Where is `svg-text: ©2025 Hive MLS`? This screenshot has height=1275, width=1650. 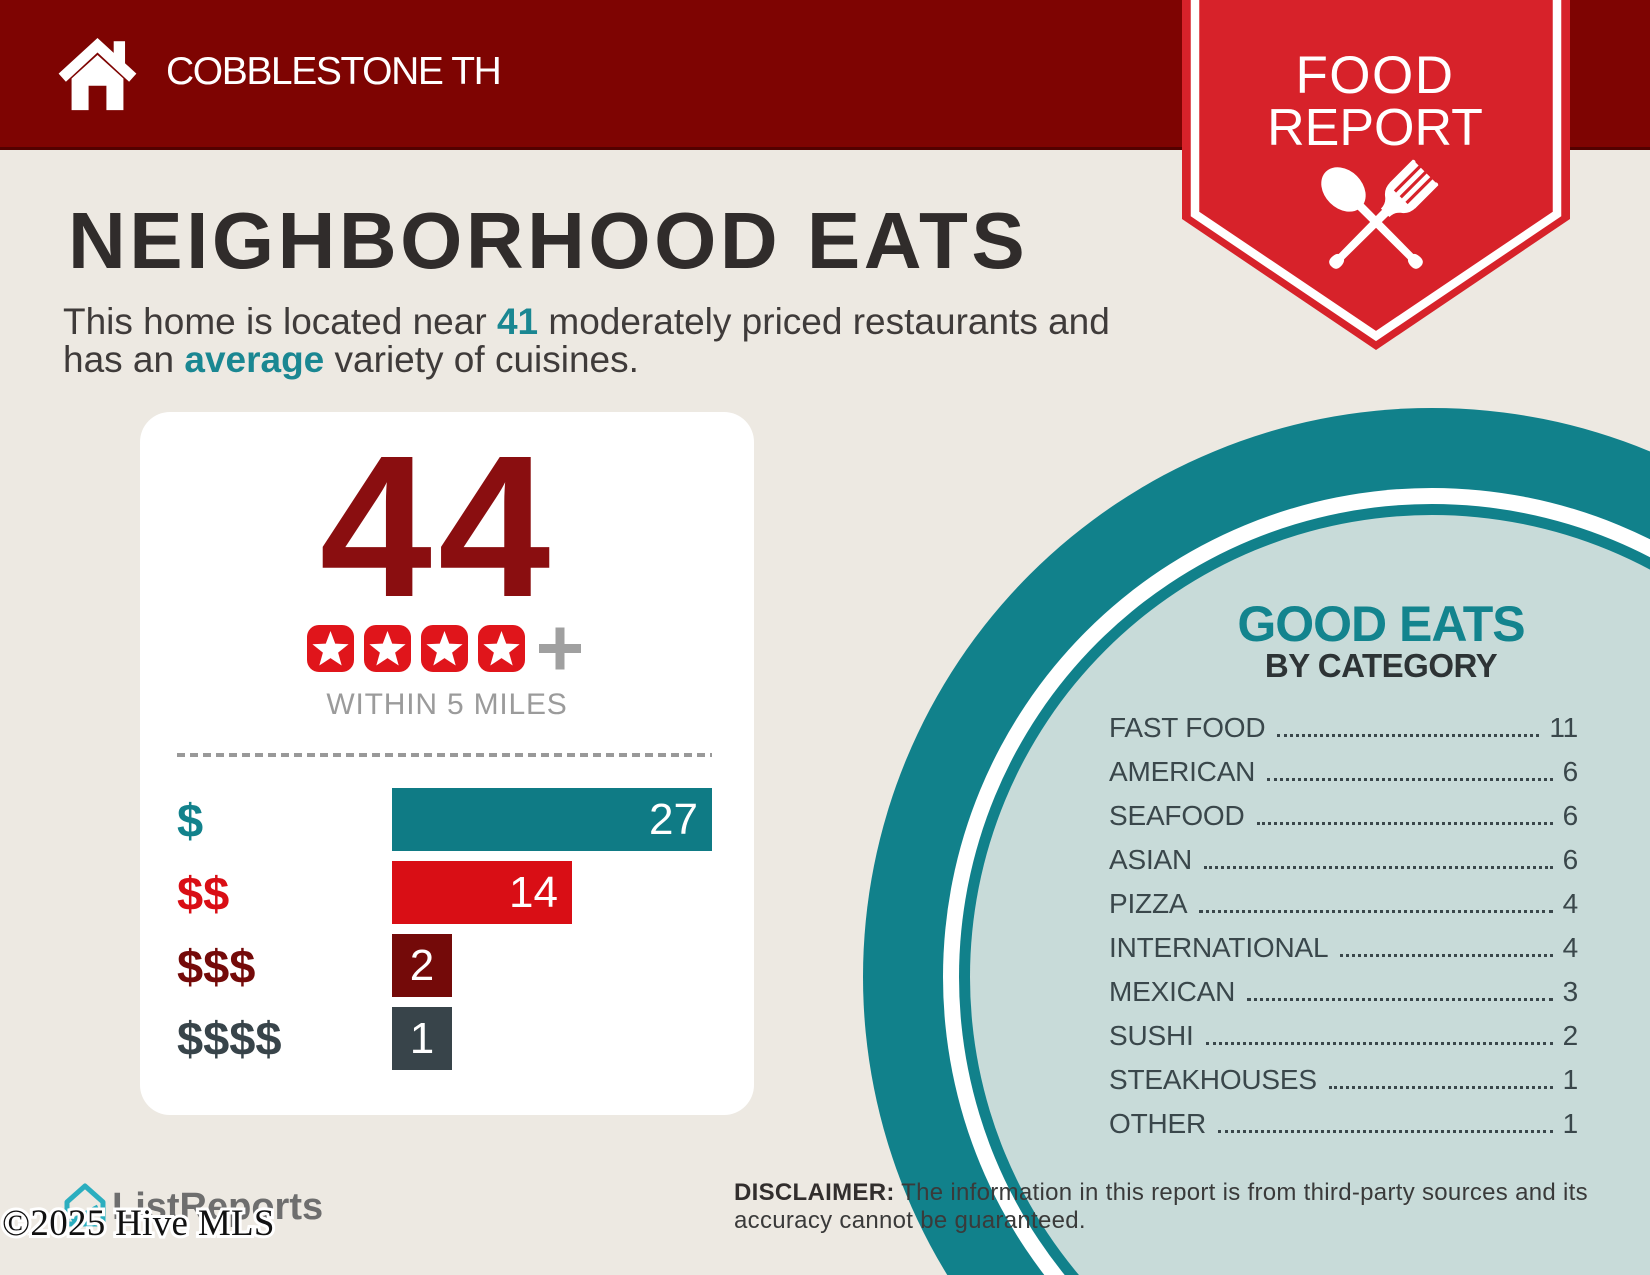 svg-text: ©2025 Hive MLS is located at coordinates (138, 1223).